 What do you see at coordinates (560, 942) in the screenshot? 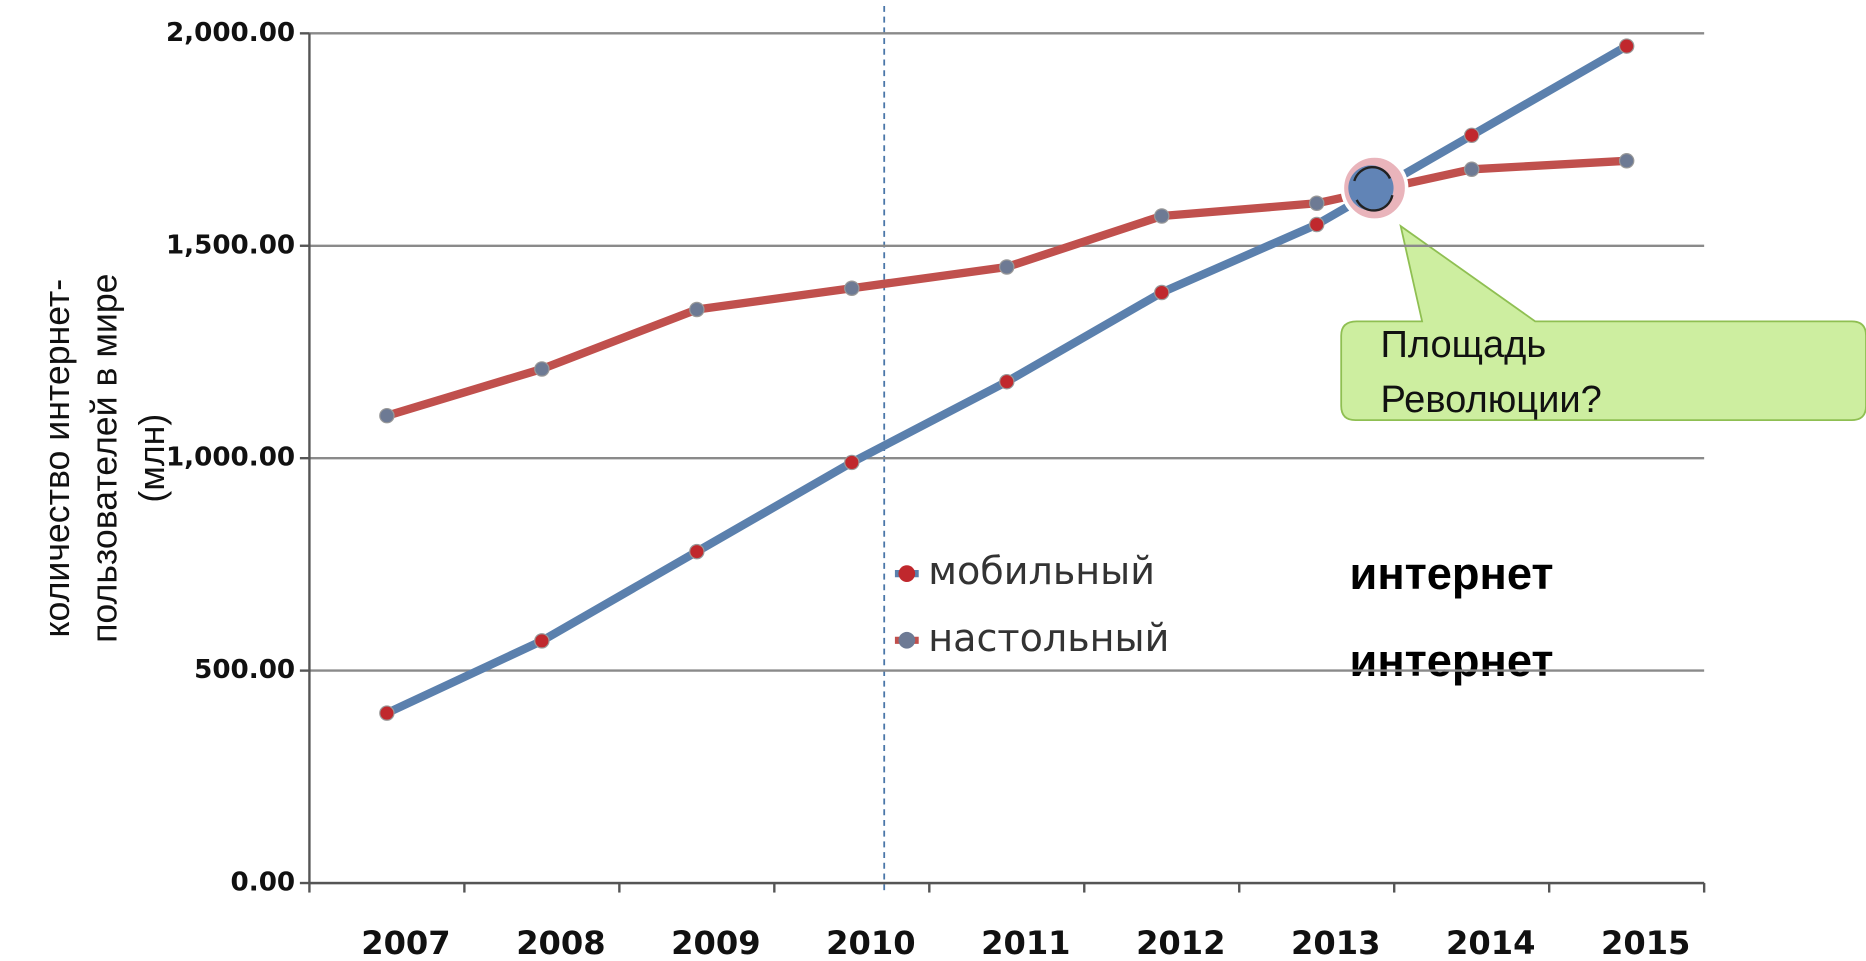
I see `x-tick-label: 2008` at bounding box center [560, 942].